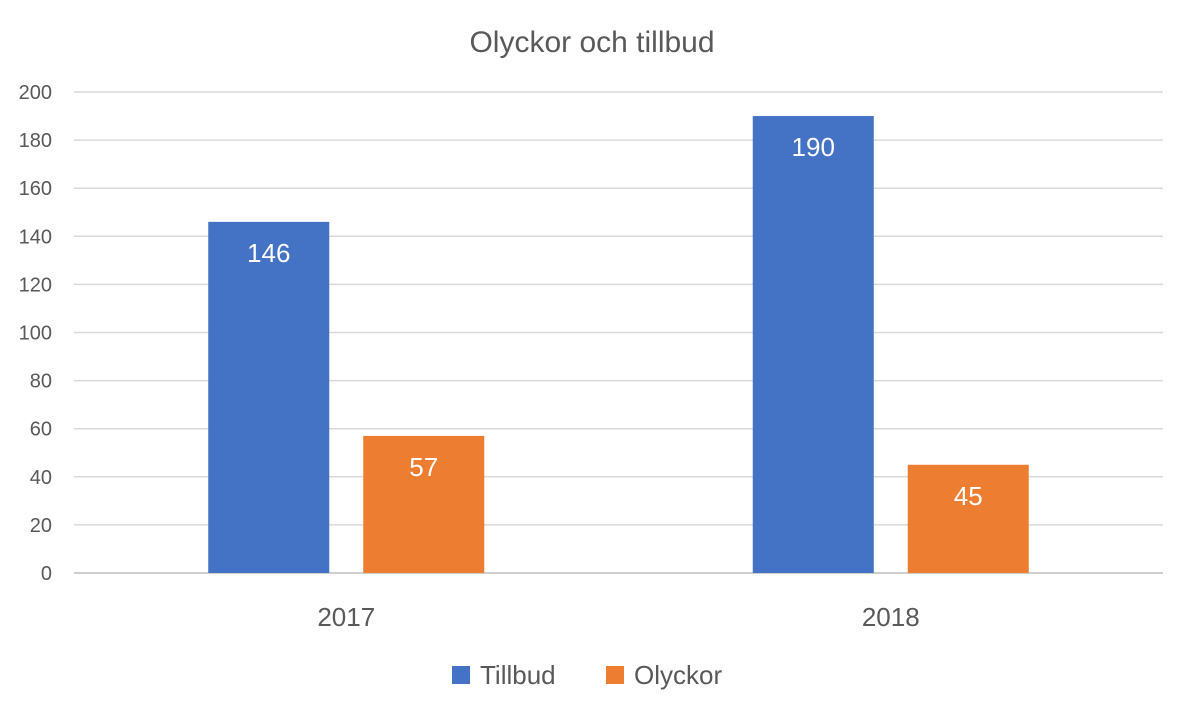 Image resolution: width=1185 pixels, height=714 pixels. What do you see at coordinates (424, 504) in the screenshot?
I see `bar-olyckor-2017` at bounding box center [424, 504].